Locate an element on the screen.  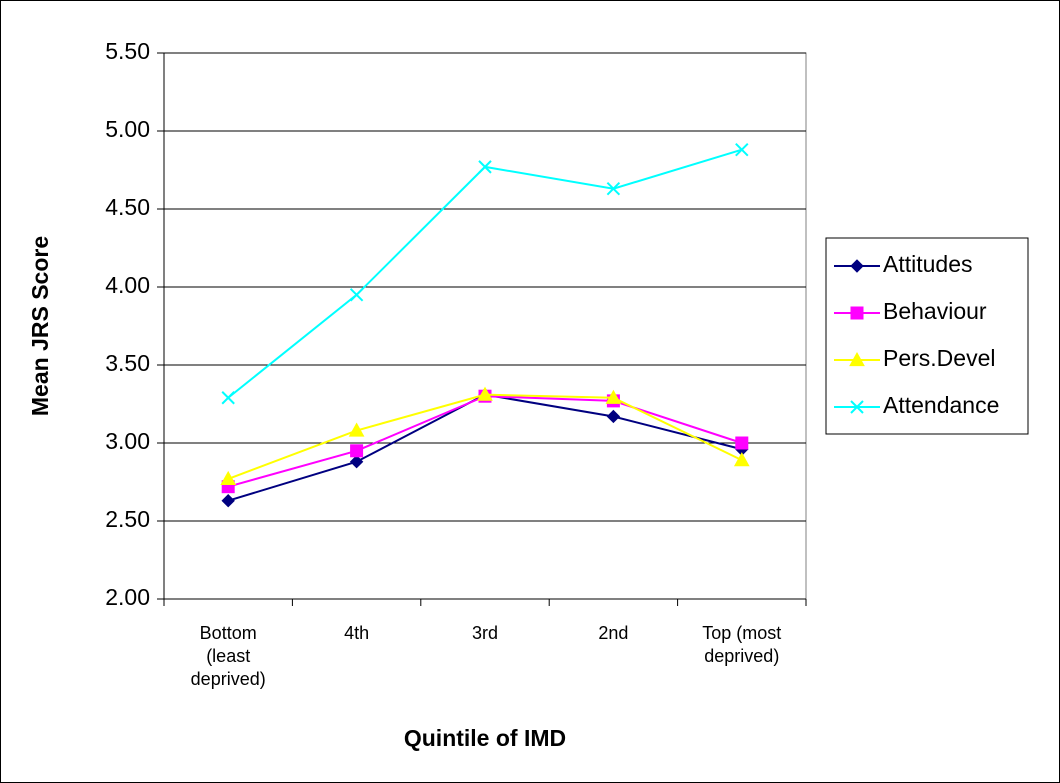
legend-item-pers-devel: Pers.Devel is located at coordinates (914, 358).